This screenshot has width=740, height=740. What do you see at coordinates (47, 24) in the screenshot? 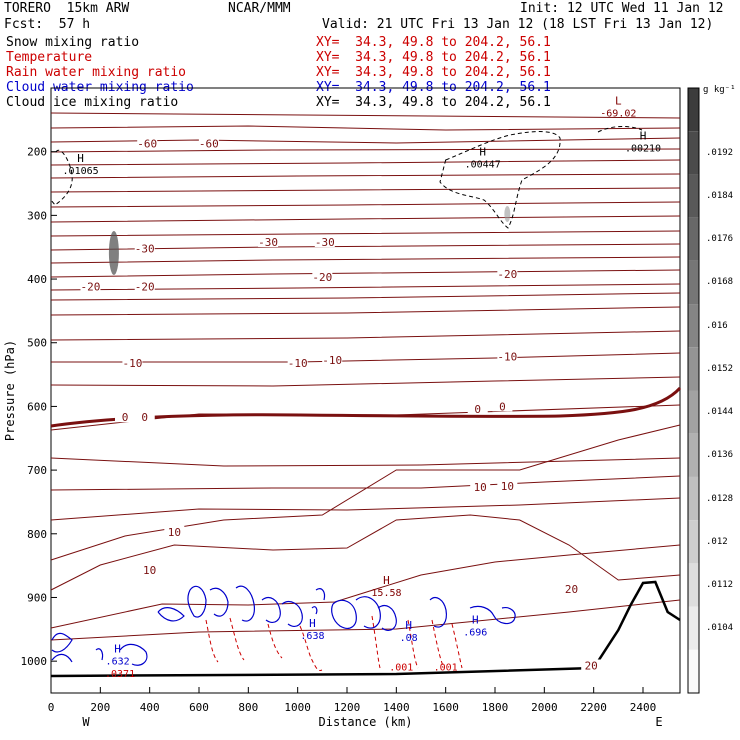
I see `forecast-hour: Fcst: 57 h` at bounding box center [47, 24].